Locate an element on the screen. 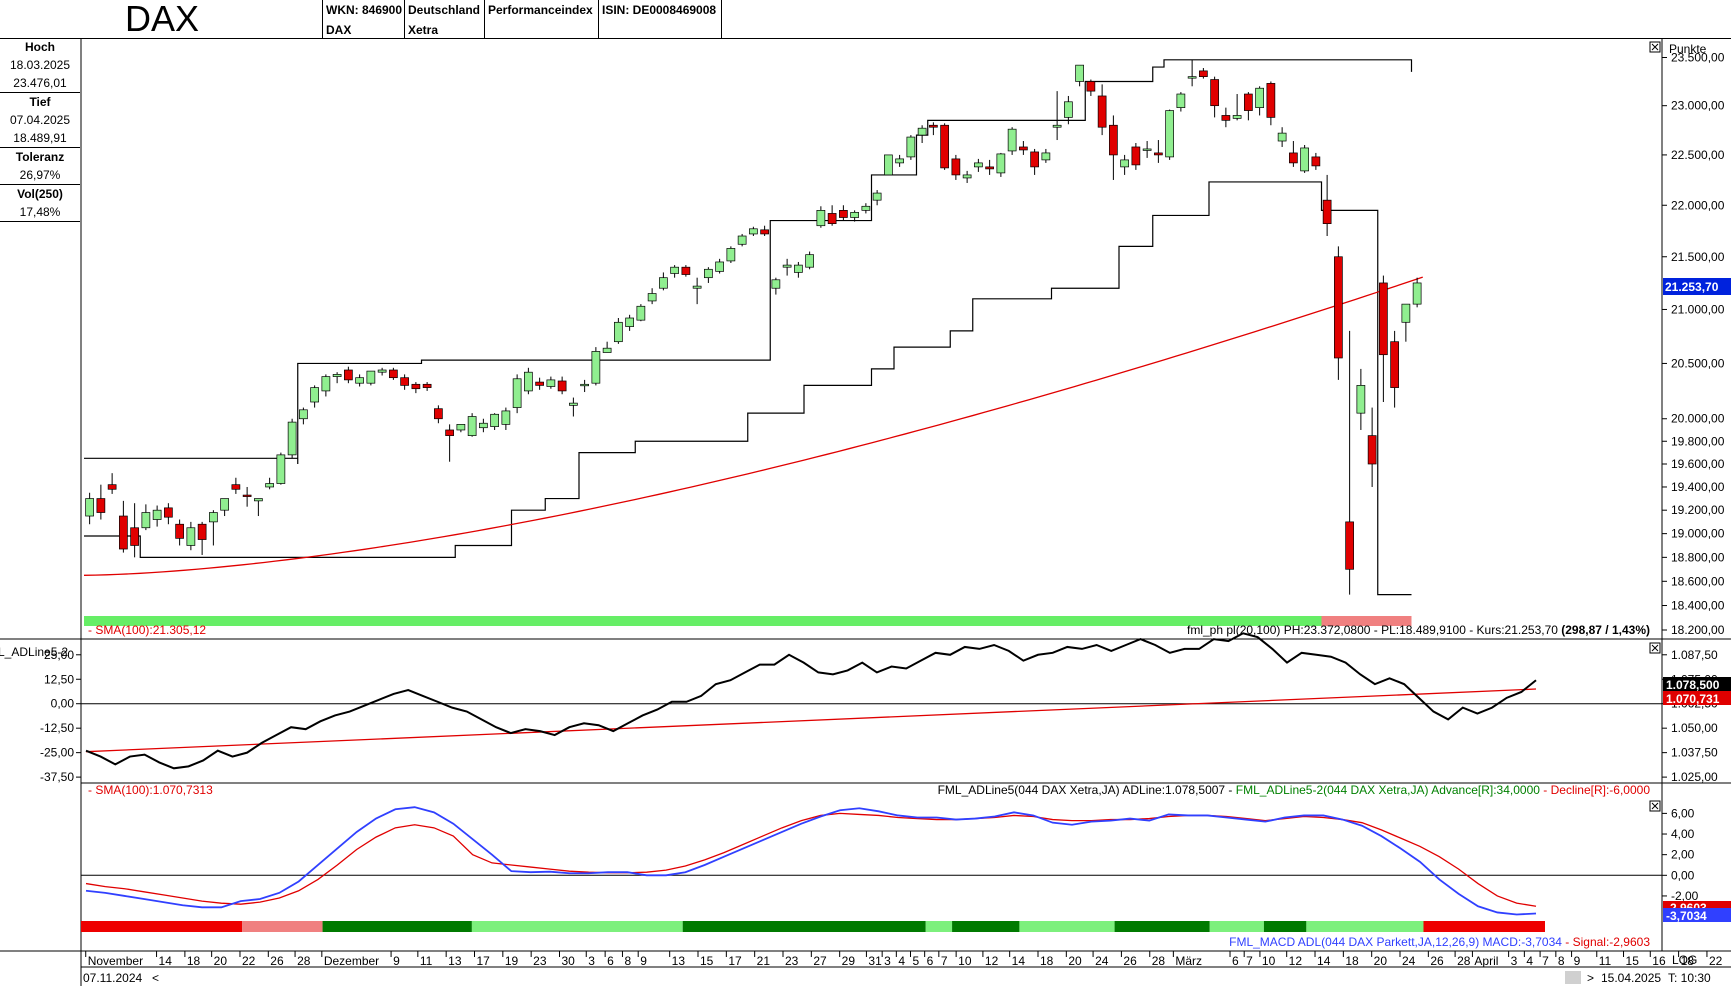  signal-path is located at coordinates (811, 859).